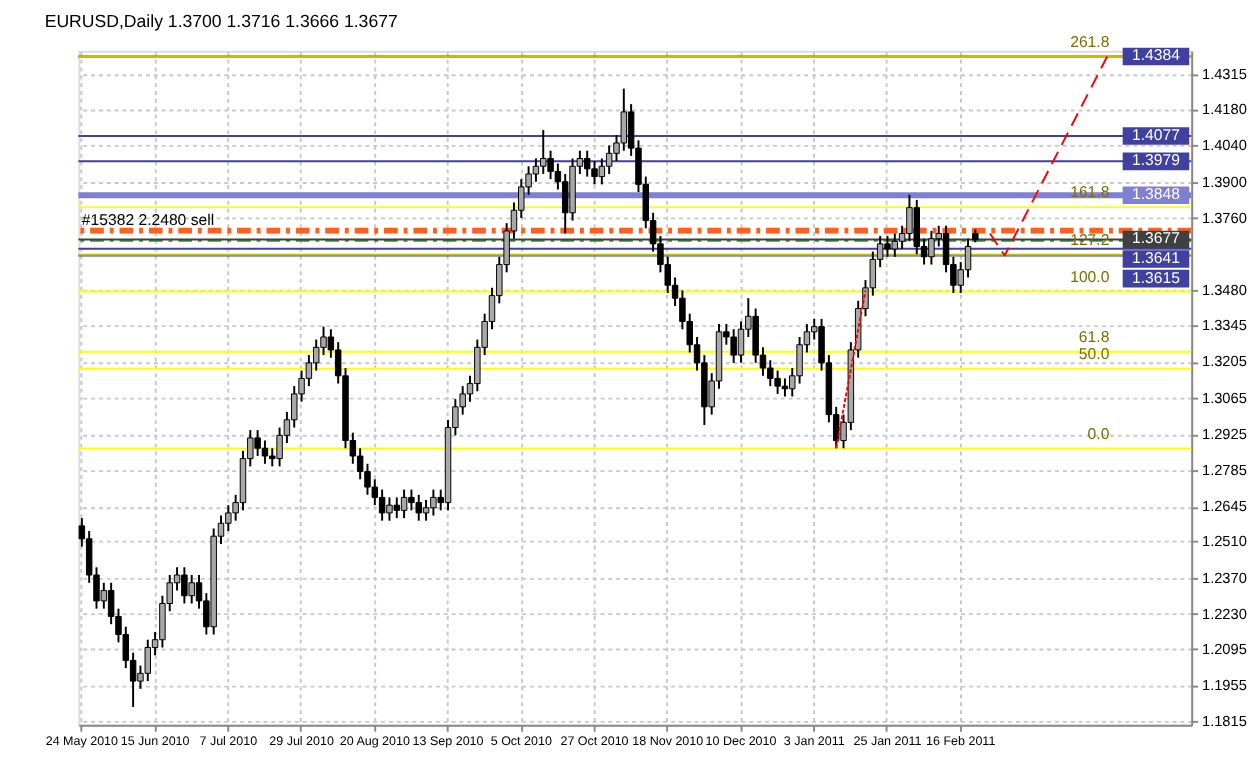 This screenshot has height=764, width=1250. What do you see at coordinates (1156, 257) in the screenshot?
I see `ref-line-label: 1.3641` at bounding box center [1156, 257].